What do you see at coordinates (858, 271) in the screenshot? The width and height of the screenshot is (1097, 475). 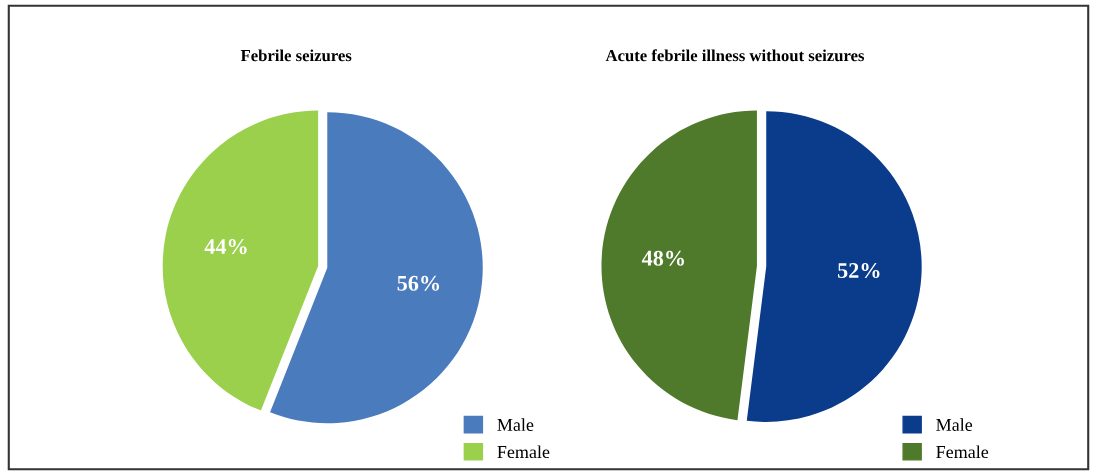 I see `data-label: 52%` at bounding box center [858, 271].